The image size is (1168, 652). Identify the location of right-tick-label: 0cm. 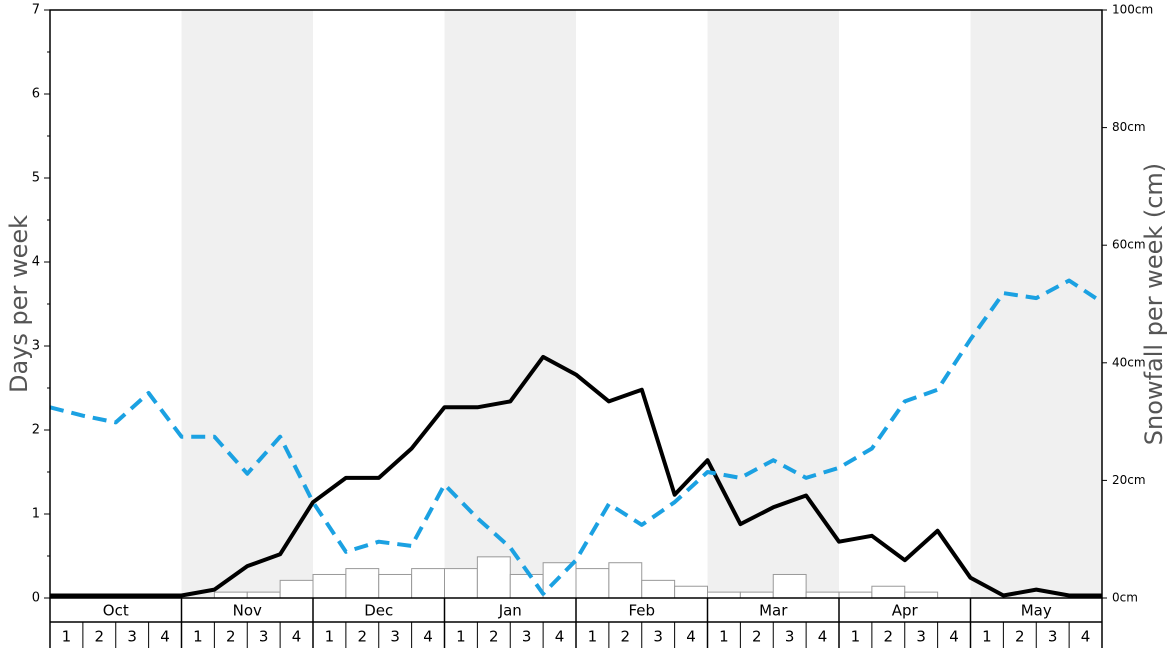
(1125, 598).